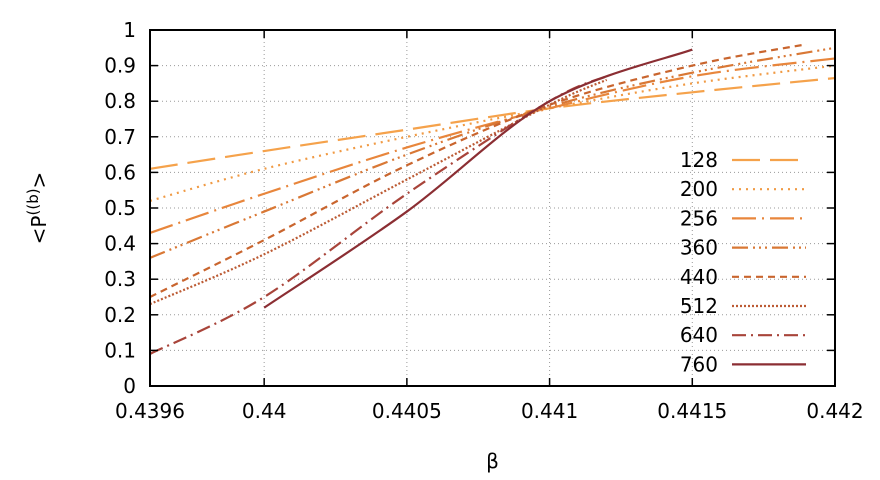  Describe the element at coordinates (549, 411) in the screenshot. I see `x-tick-label: 0.441` at that location.